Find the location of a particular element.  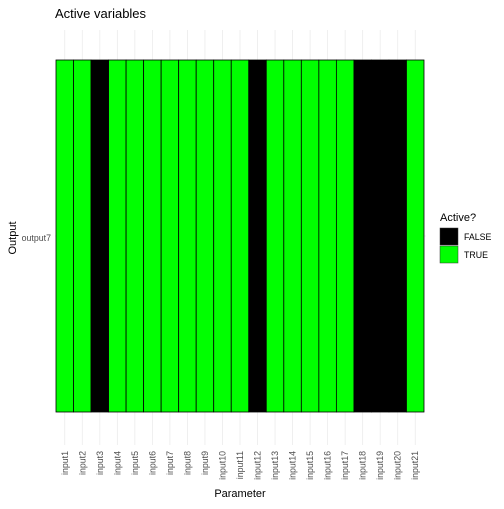

x-tick-label: input5 is located at coordinates (135, 463).